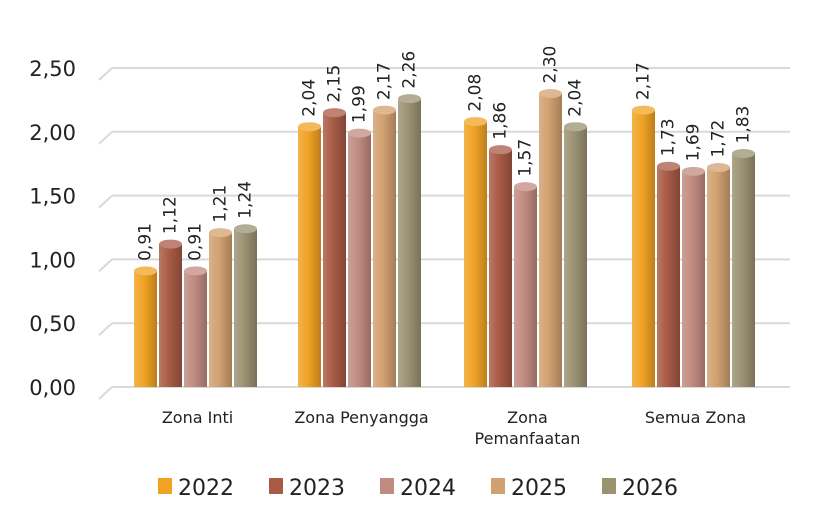 This screenshot has height=523, width=827. I want to click on legend-item-2022: 2022, so click(196, 488).